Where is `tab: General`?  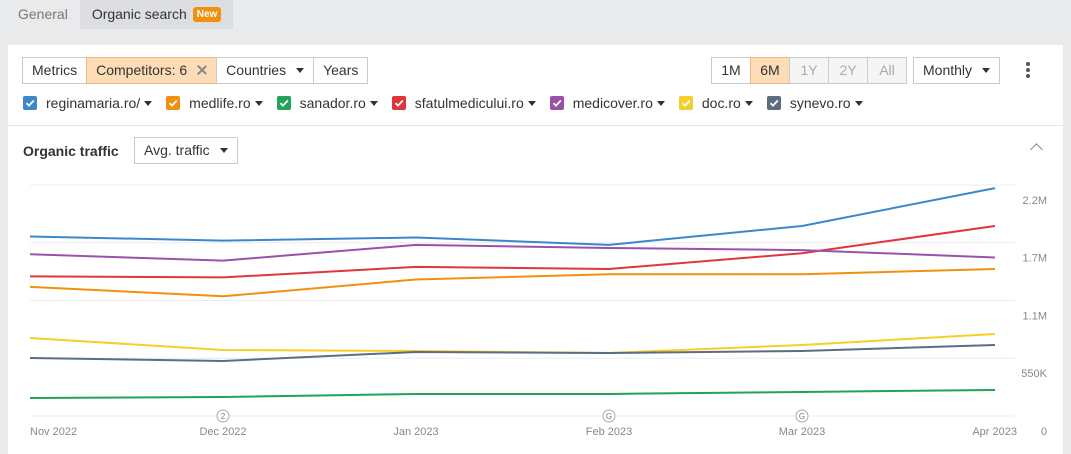
tab: General is located at coordinates (43, 14).